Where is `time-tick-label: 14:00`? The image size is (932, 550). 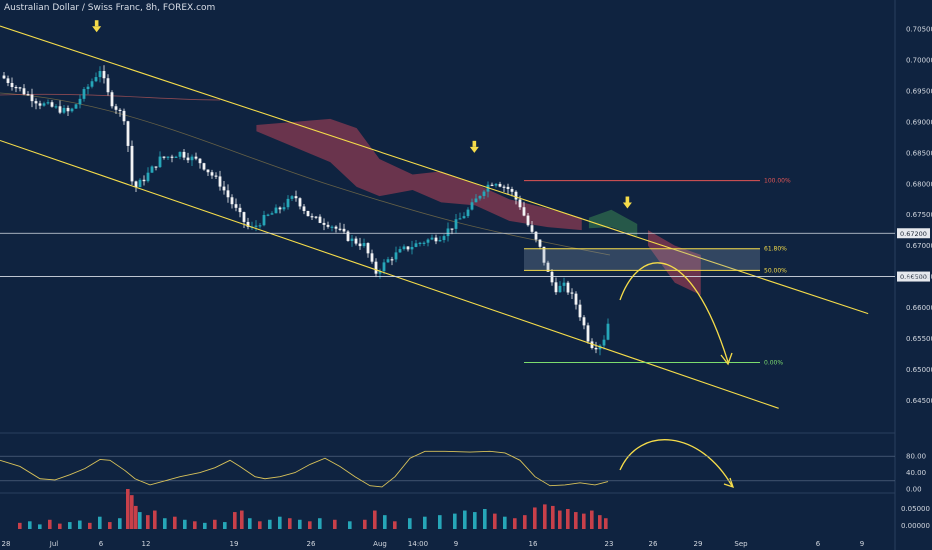 time-tick-label: 14:00 is located at coordinates (418, 544).